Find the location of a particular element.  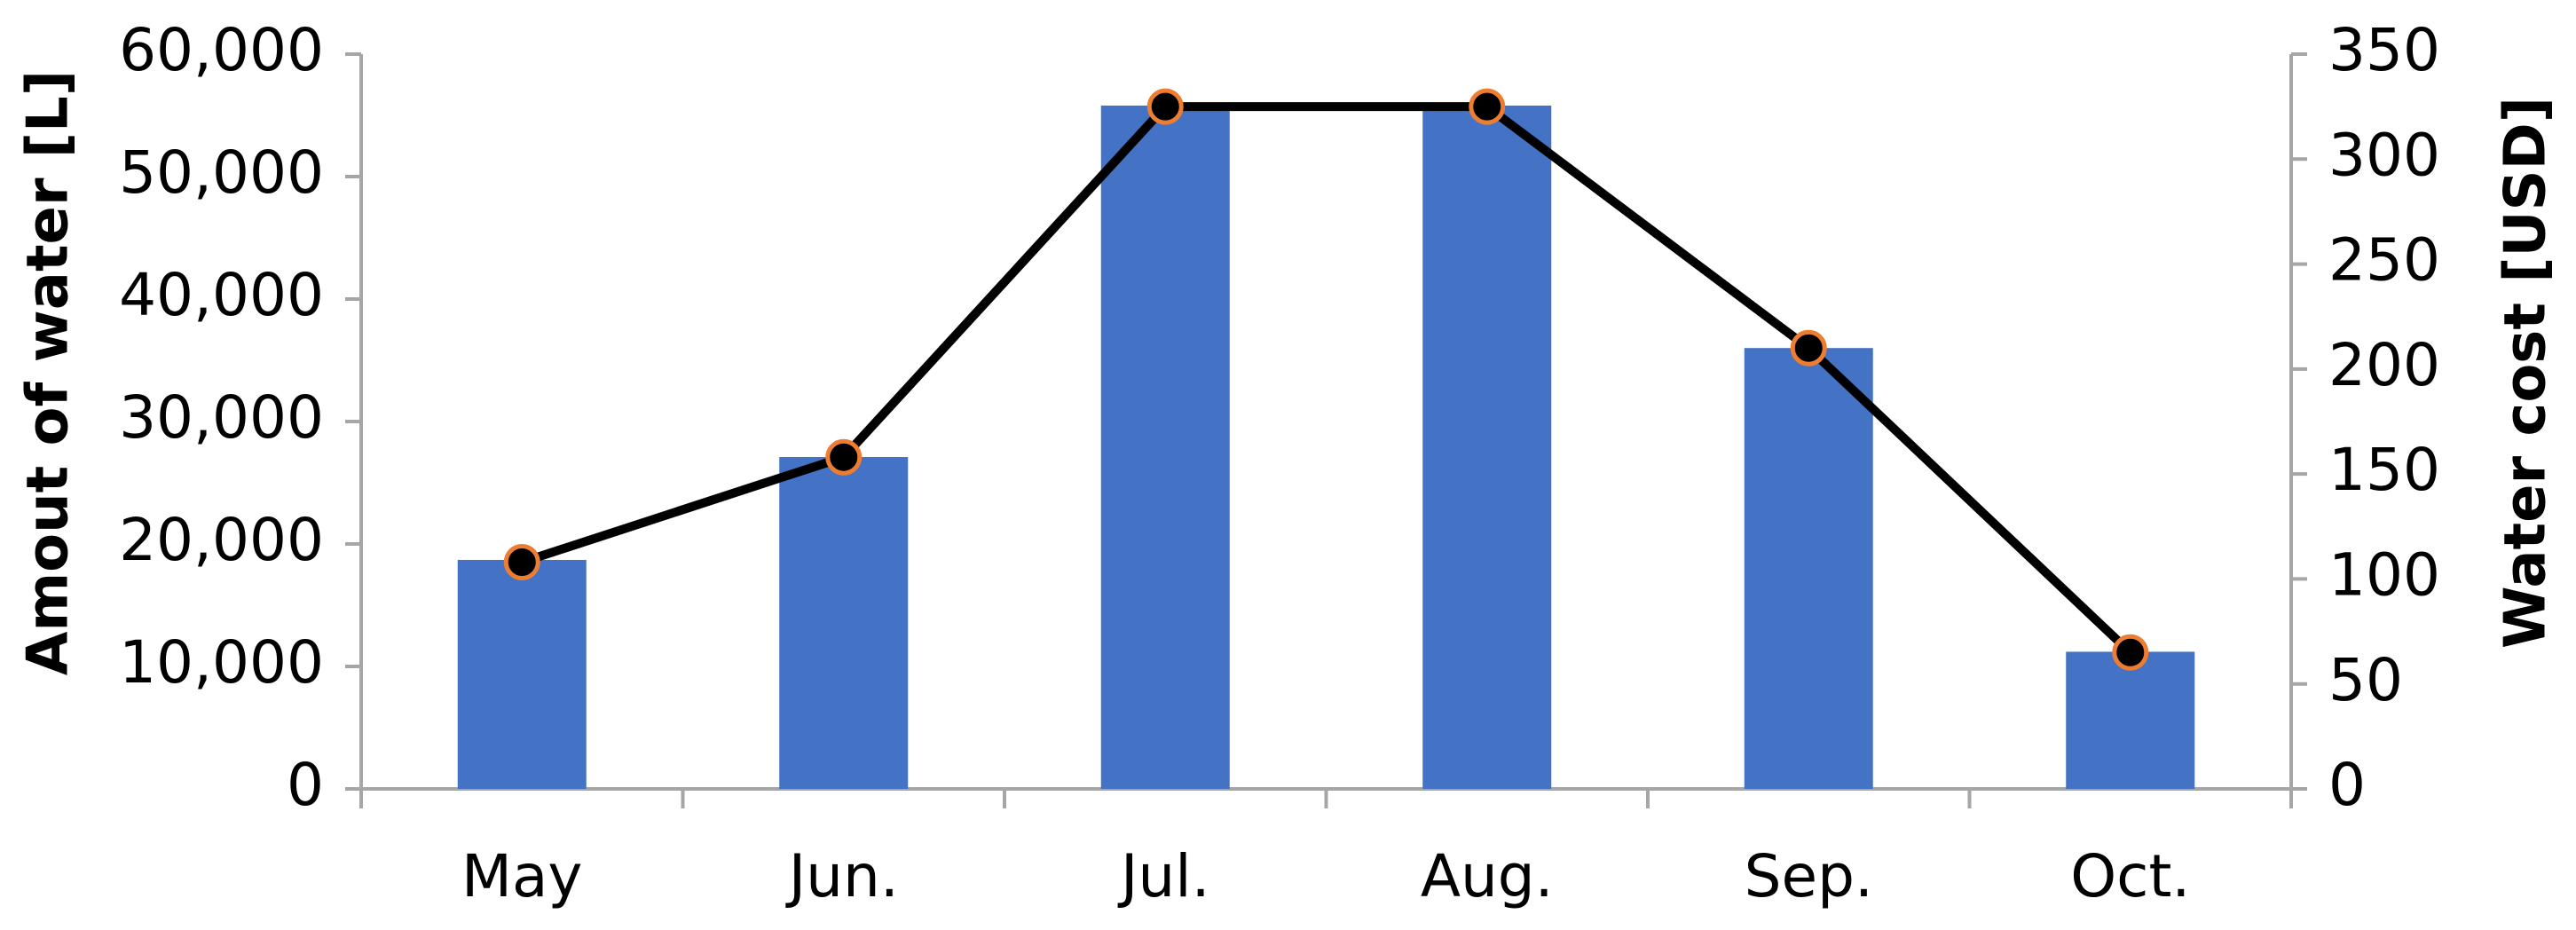

y2-tick-label: 100 is located at coordinates (2384, 574).